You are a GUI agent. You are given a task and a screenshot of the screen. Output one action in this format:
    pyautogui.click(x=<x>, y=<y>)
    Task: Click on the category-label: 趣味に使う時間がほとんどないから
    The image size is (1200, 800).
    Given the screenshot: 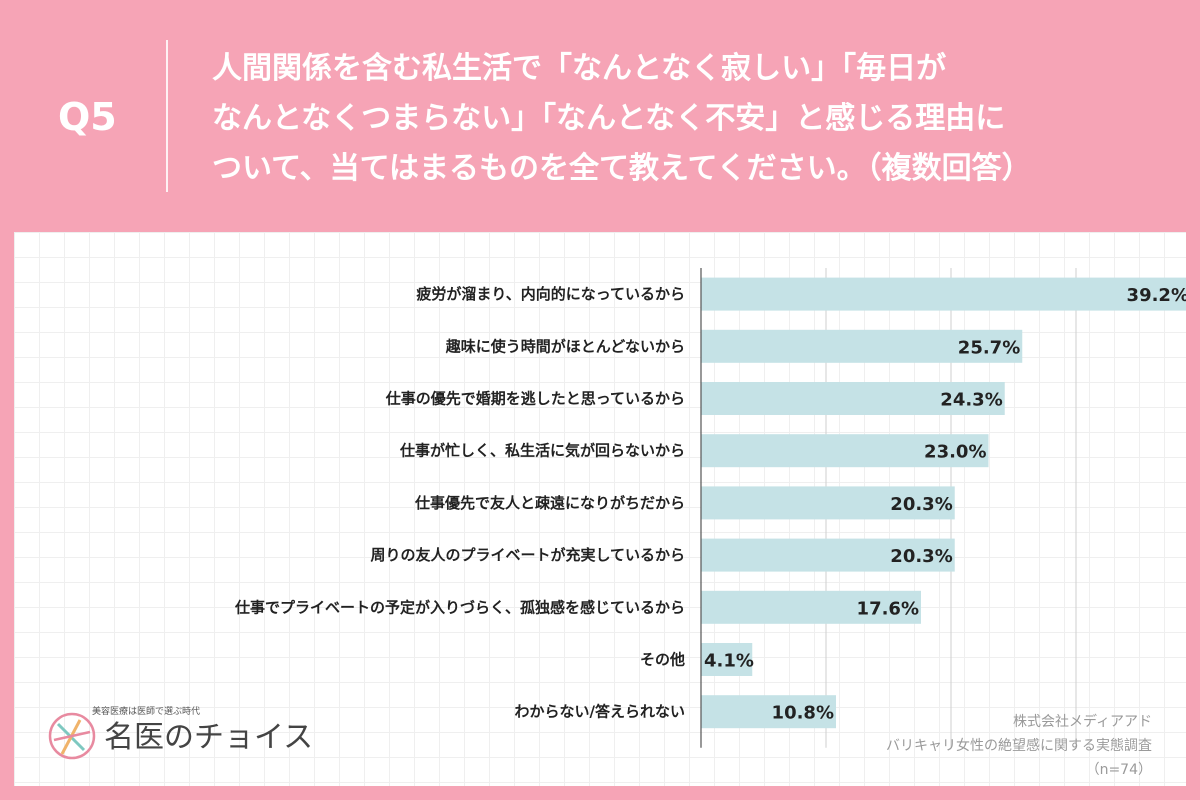 What is the action you would take?
    pyautogui.click(x=565, y=346)
    